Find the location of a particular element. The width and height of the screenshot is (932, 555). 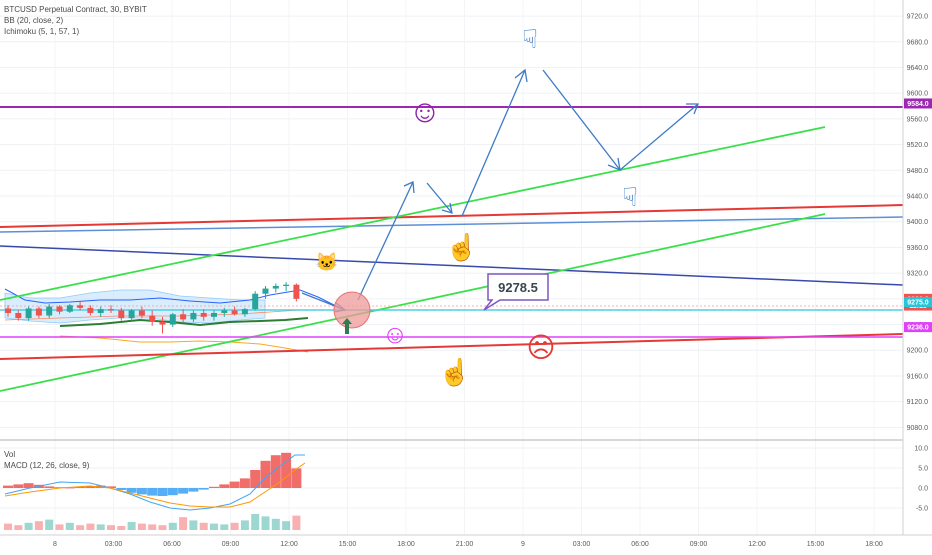

bollinger-lower-line is located at coordinates (184, 344).